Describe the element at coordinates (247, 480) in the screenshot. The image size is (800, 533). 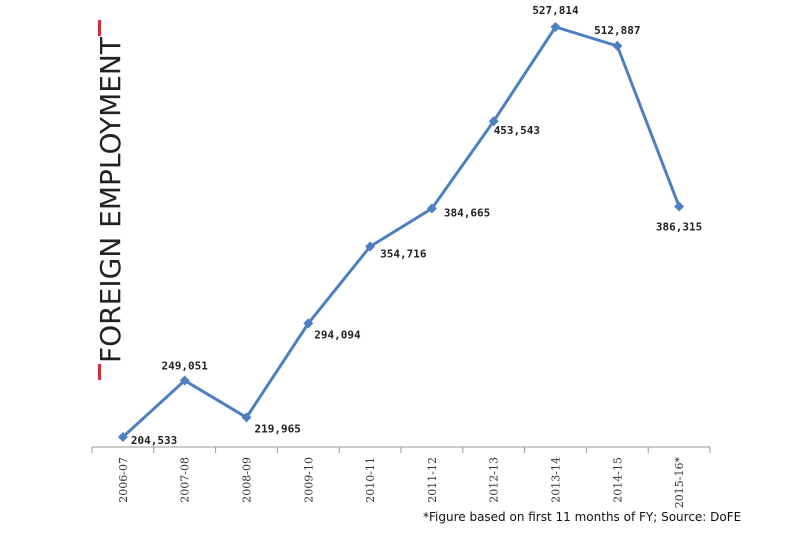
I see `x-tick-label: 2008-09` at that location.